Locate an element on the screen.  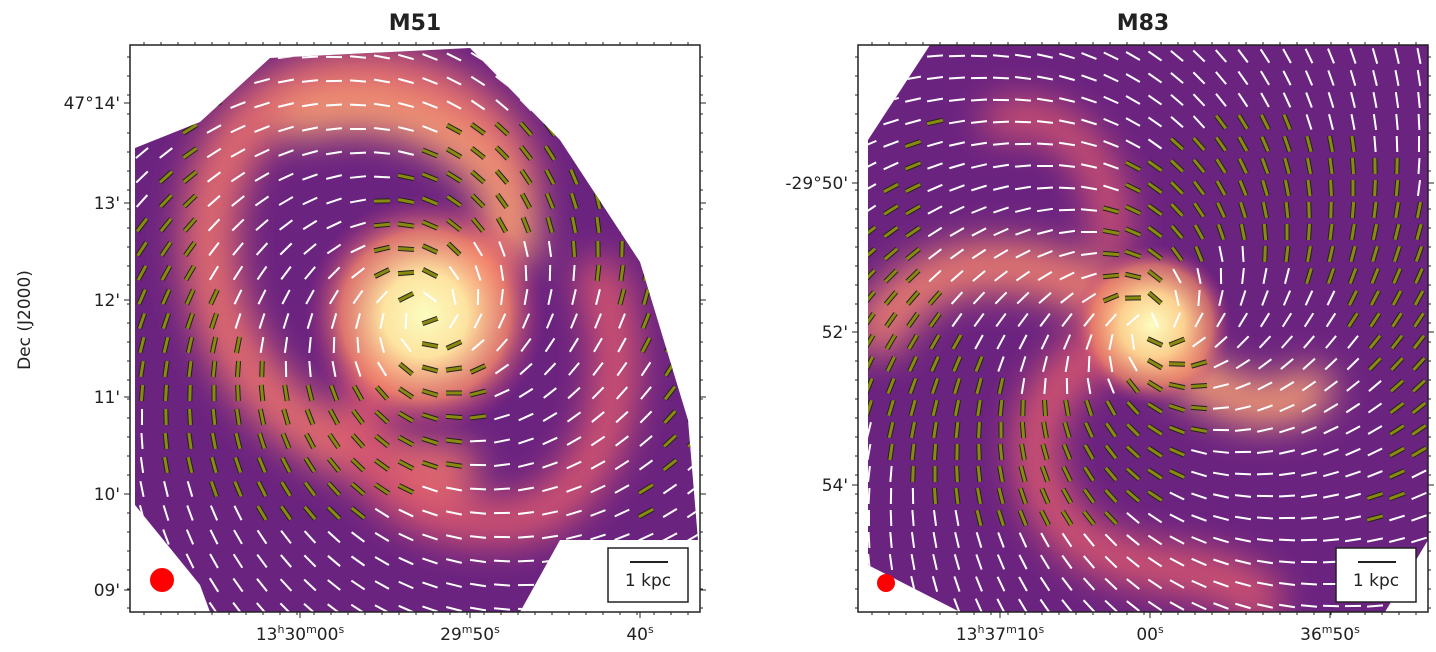
x-tick-label: 29m50s is located at coordinates (470, 634).